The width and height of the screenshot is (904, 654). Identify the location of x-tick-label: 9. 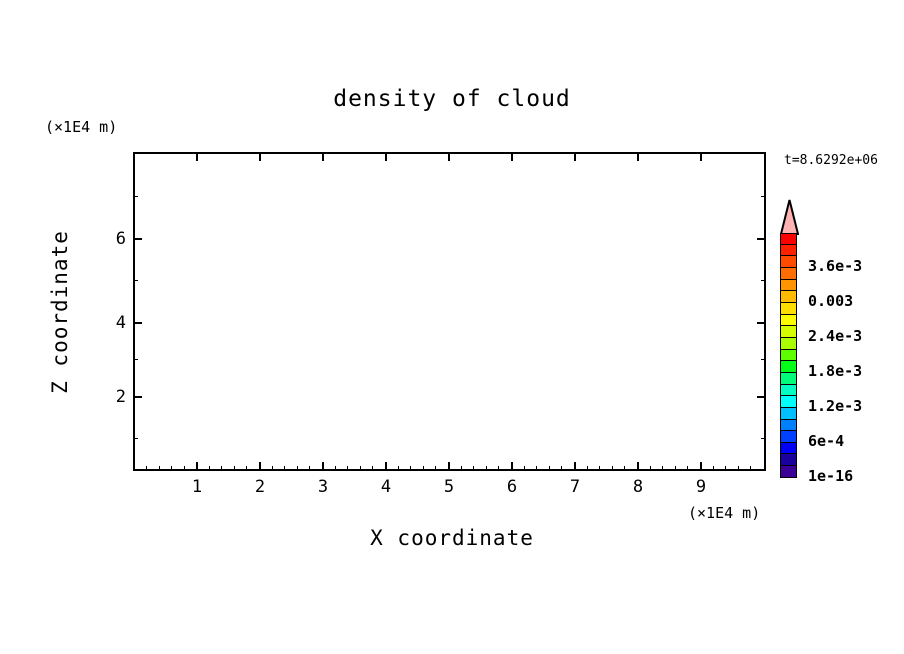
(701, 487).